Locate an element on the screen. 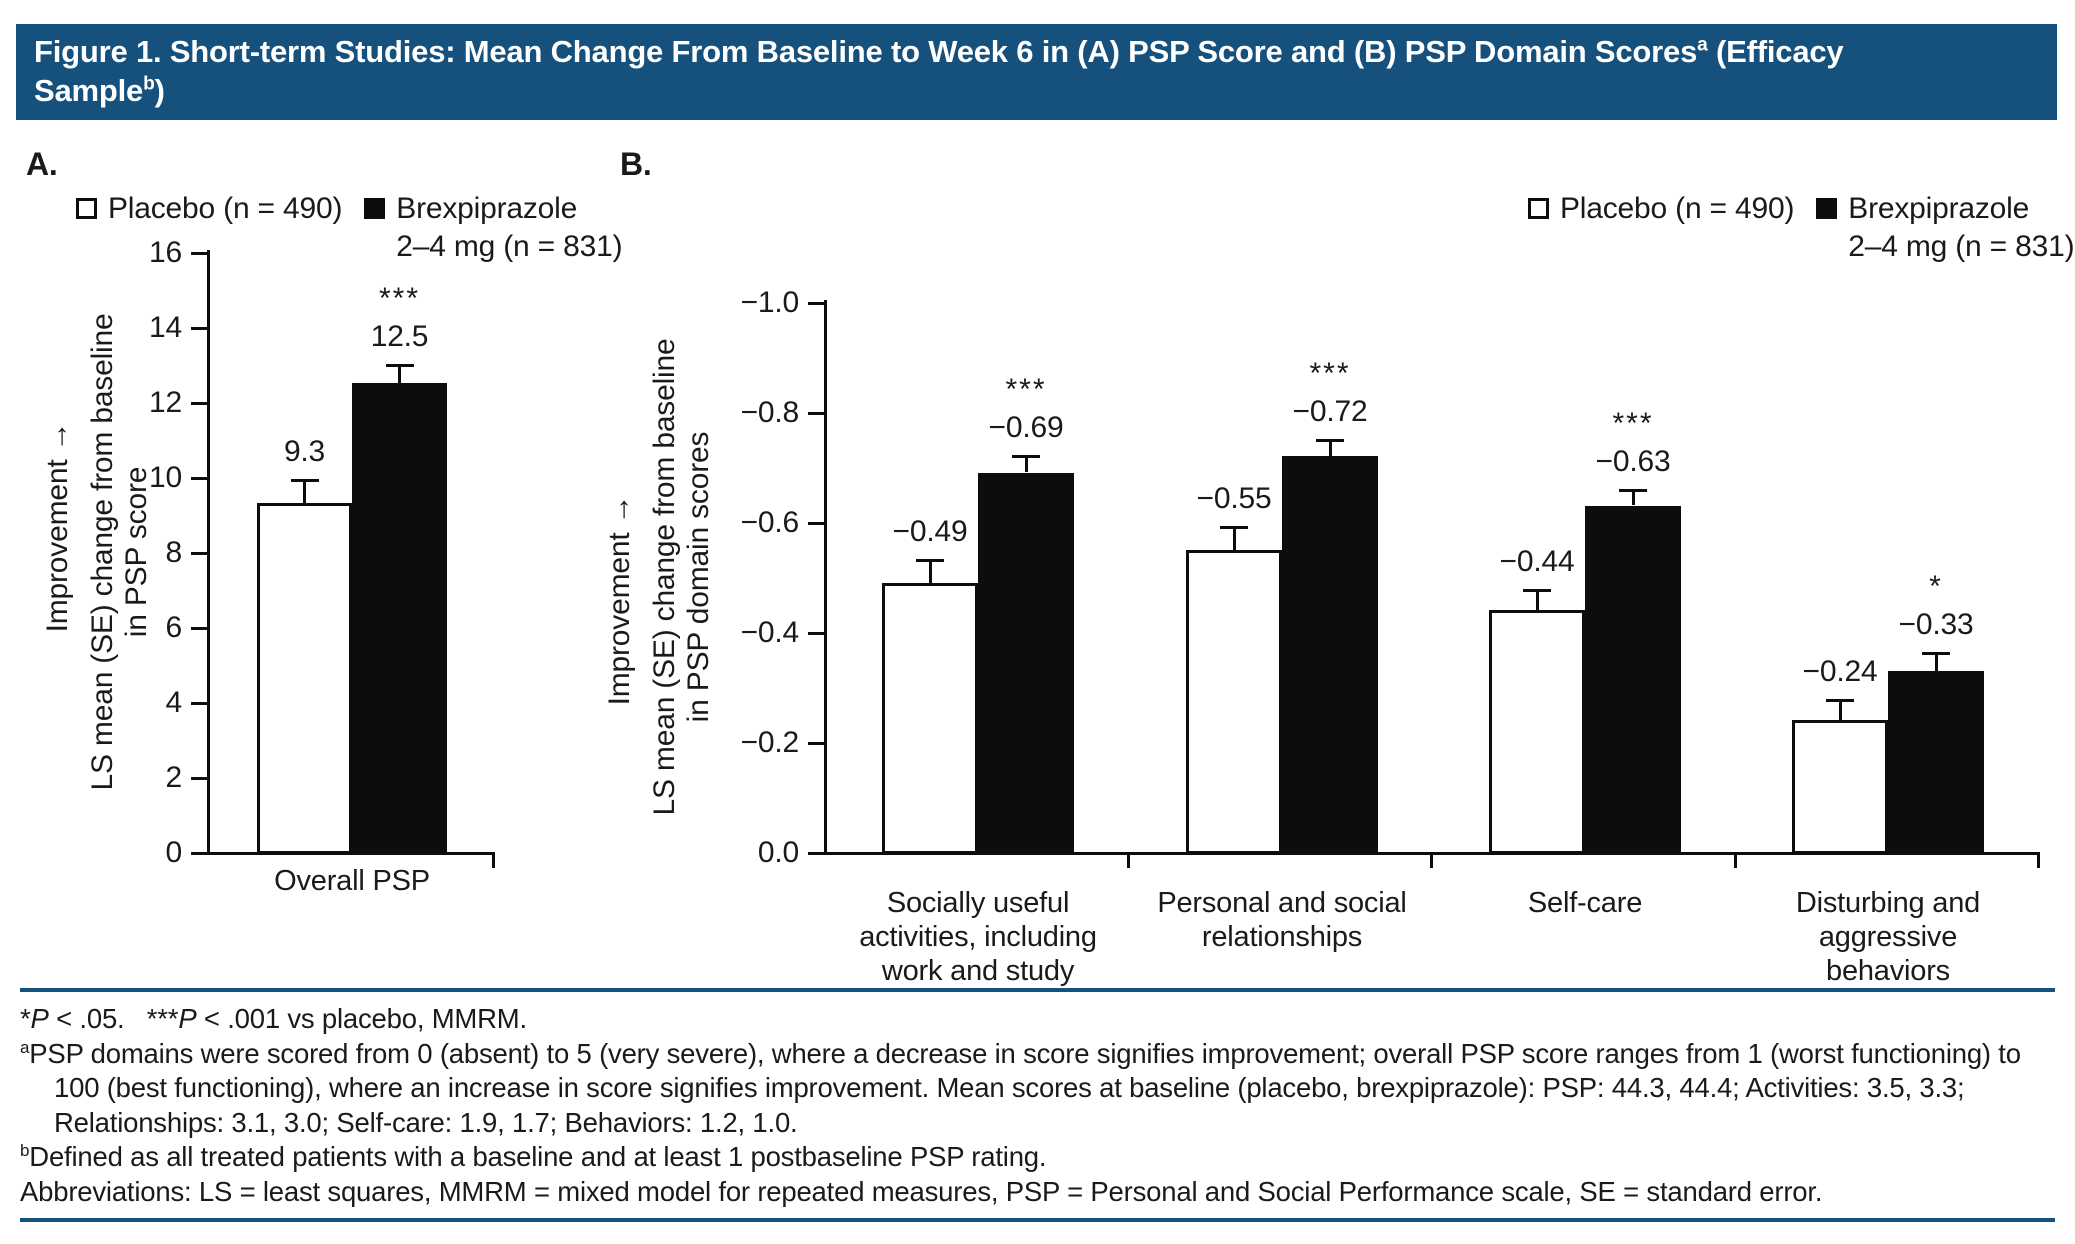  y-tick-label: 14 is located at coordinates (165, 327).